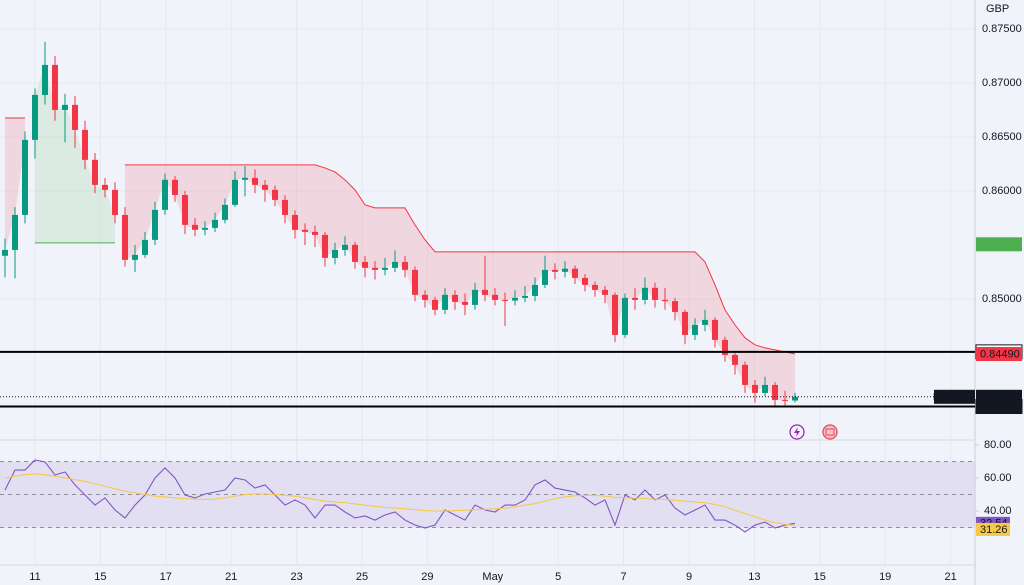 The image size is (1024, 585). What do you see at coordinates (34, 577) in the screenshot?
I see `x-tick-label: 11` at bounding box center [34, 577].